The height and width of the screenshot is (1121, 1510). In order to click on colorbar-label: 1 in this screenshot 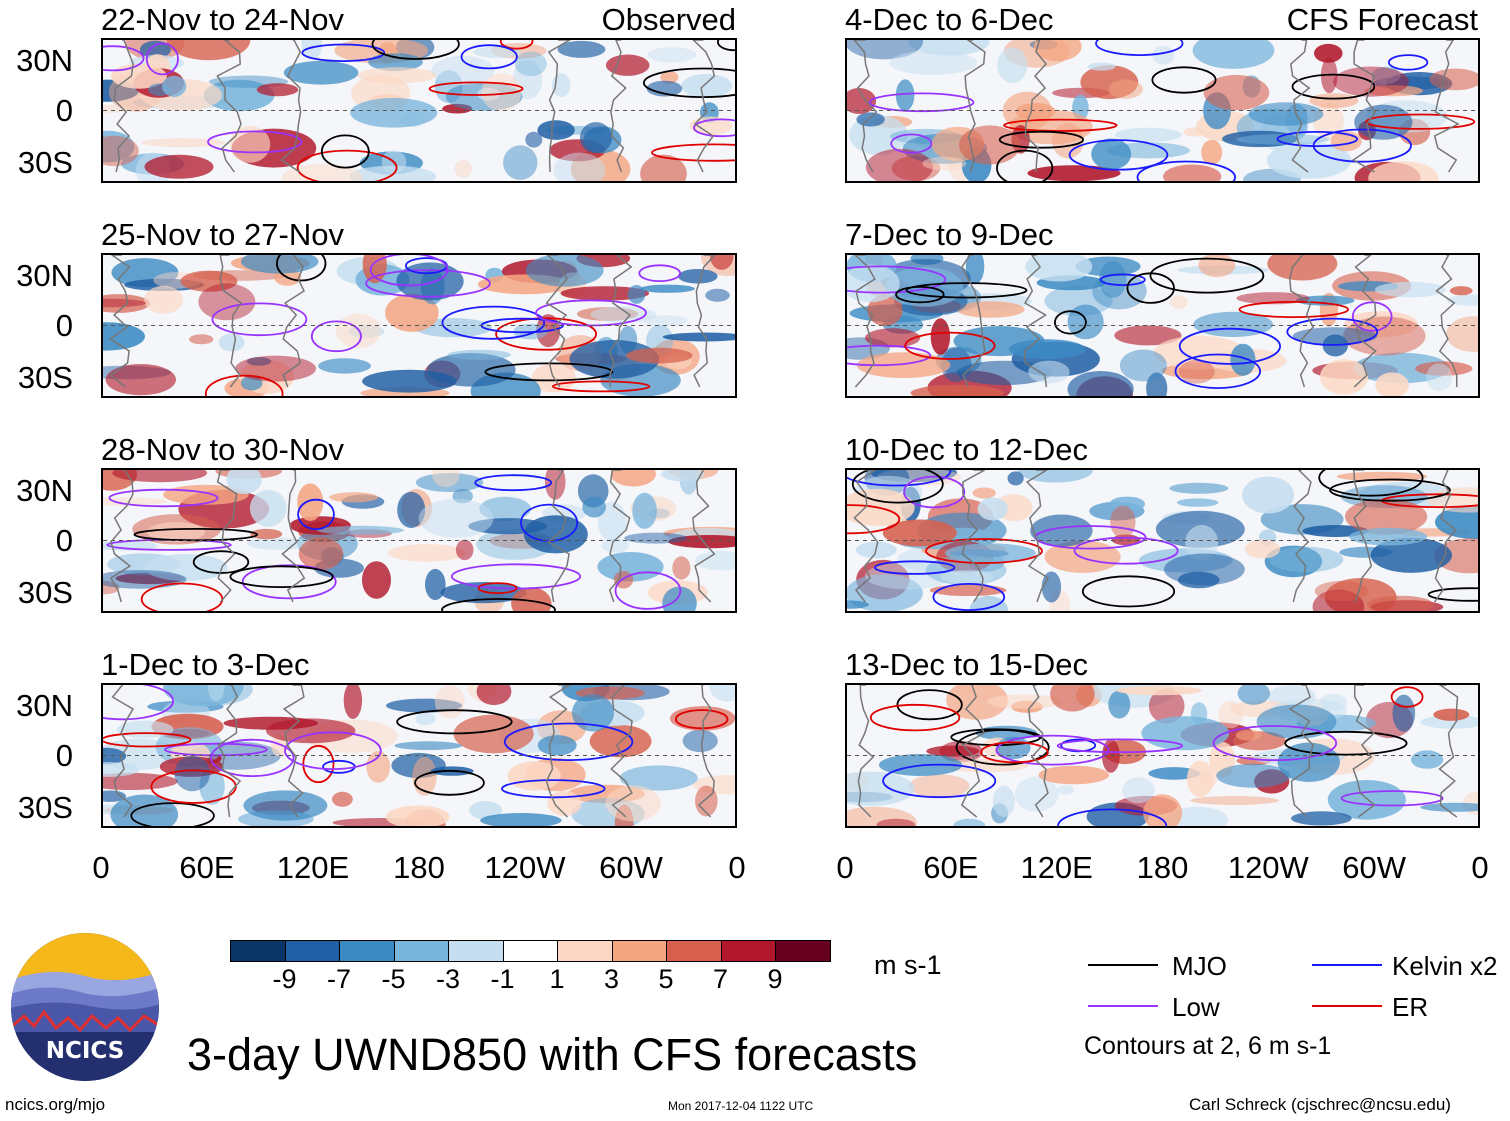, I will do `click(557, 979)`.